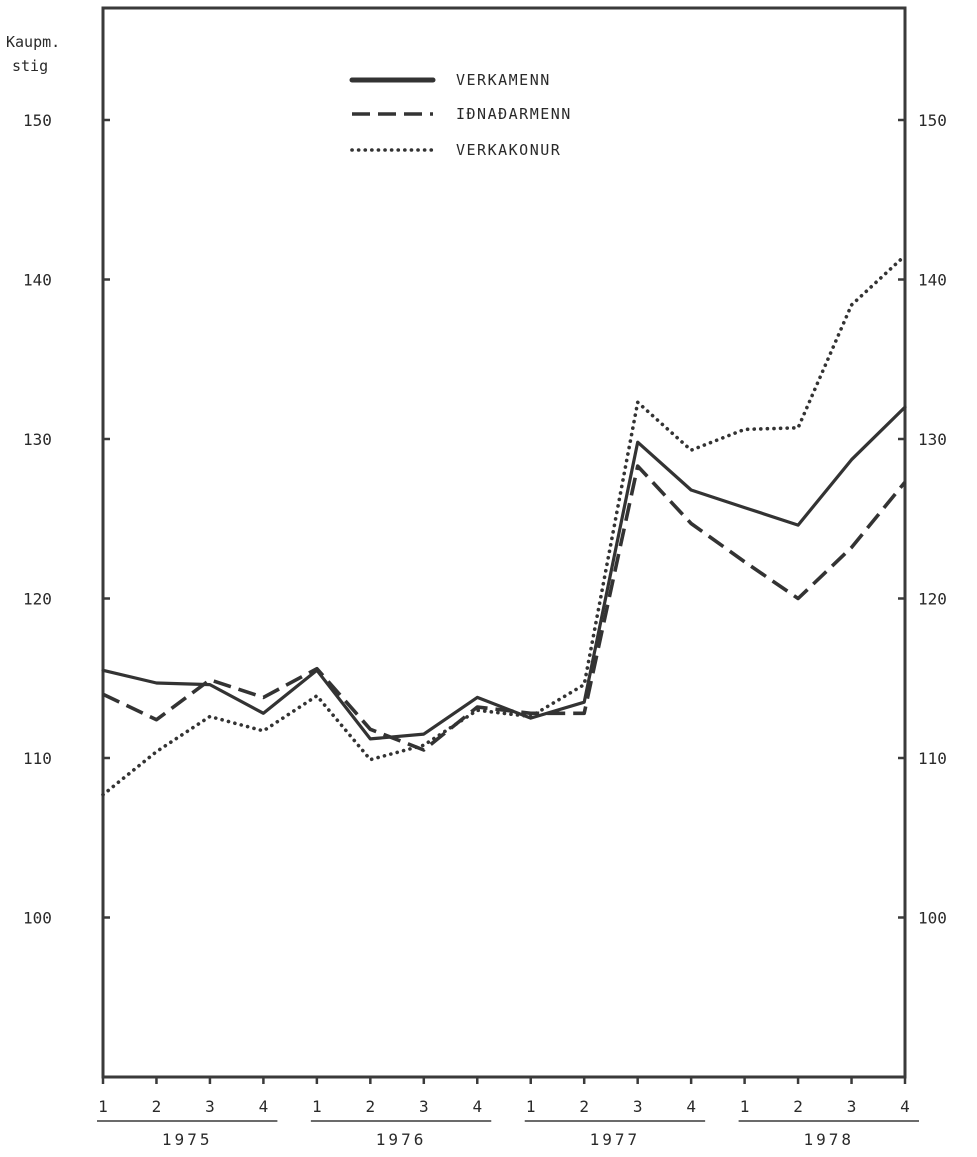  I want to click on x-year-label: 1975, so click(187, 1139).